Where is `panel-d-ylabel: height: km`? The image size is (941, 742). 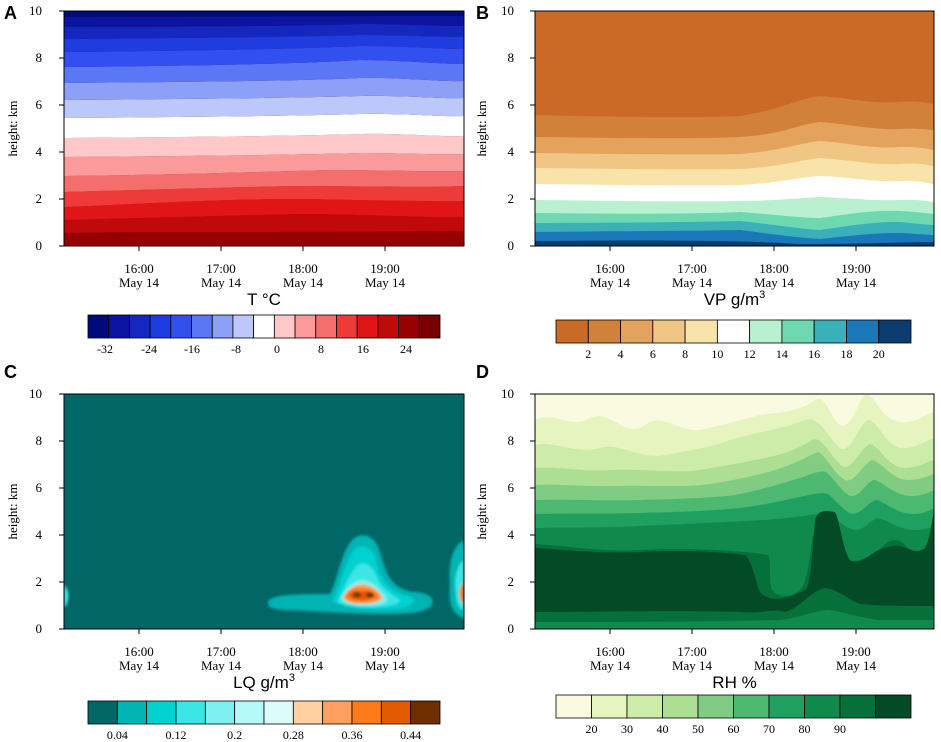
panel-d-ylabel: height: km is located at coordinates (481, 512).